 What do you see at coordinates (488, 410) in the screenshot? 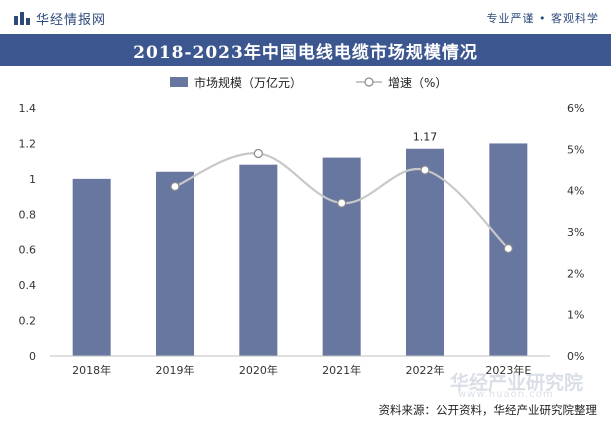
I see `source-credit: 资料来源：公开资料，华经产业研究院整理` at bounding box center [488, 410].